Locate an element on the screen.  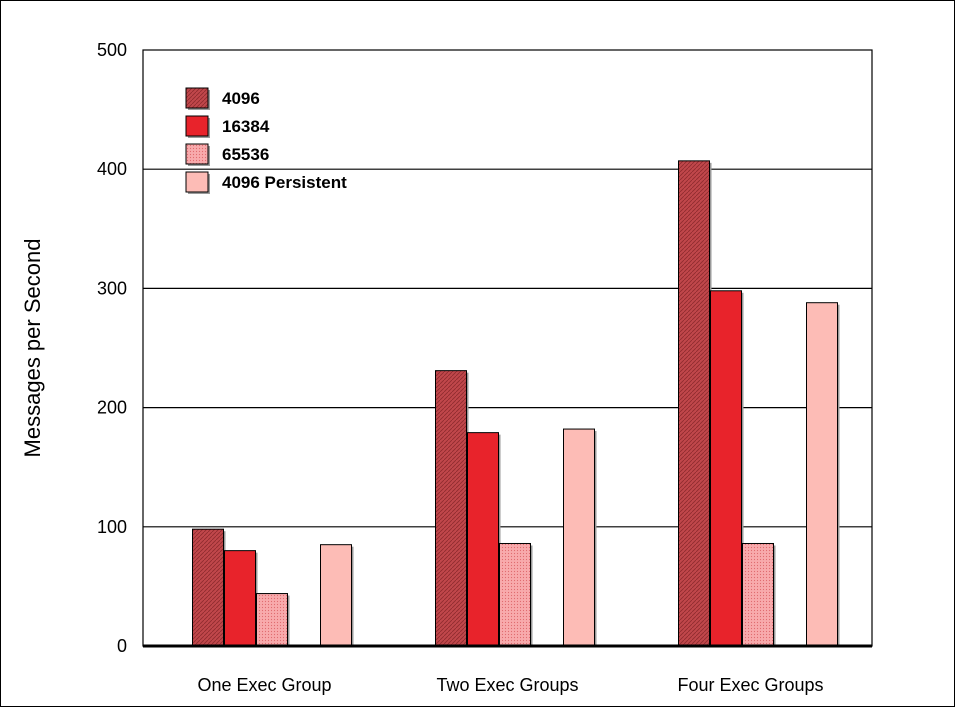
y-axis-label: Messages per Second is located at coordinates (32, 348).